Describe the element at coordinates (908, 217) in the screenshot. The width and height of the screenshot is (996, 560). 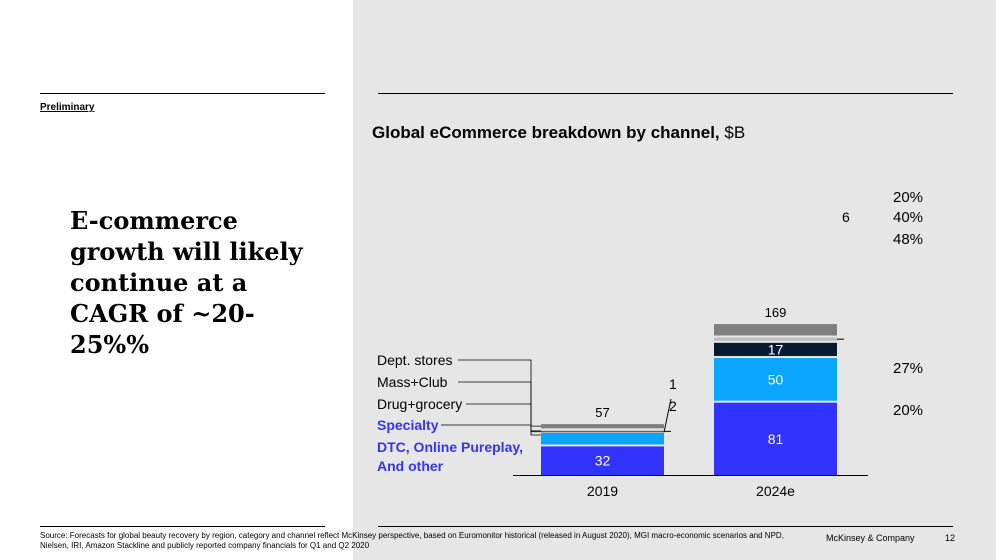
I see `cagr-label: 40%` at that location.